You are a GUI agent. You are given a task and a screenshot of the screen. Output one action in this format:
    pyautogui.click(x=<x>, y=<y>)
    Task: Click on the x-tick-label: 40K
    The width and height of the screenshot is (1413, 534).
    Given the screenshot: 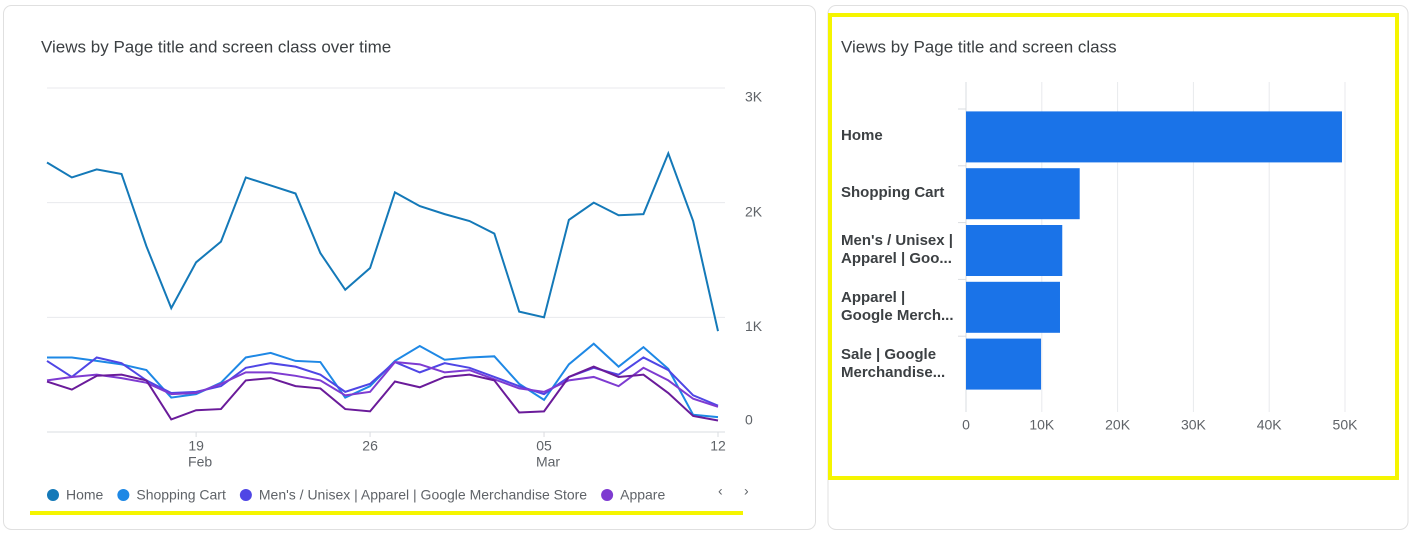 What is the action you would take?
    pyautogui.click(x=1270, y=425)
    